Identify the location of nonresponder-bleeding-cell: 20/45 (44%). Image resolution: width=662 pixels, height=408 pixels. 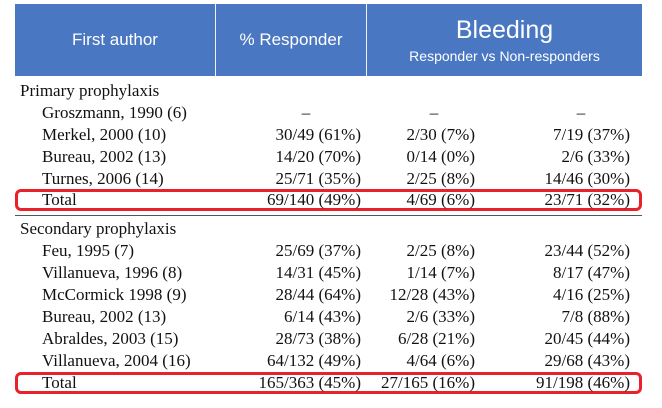
(587, 338).